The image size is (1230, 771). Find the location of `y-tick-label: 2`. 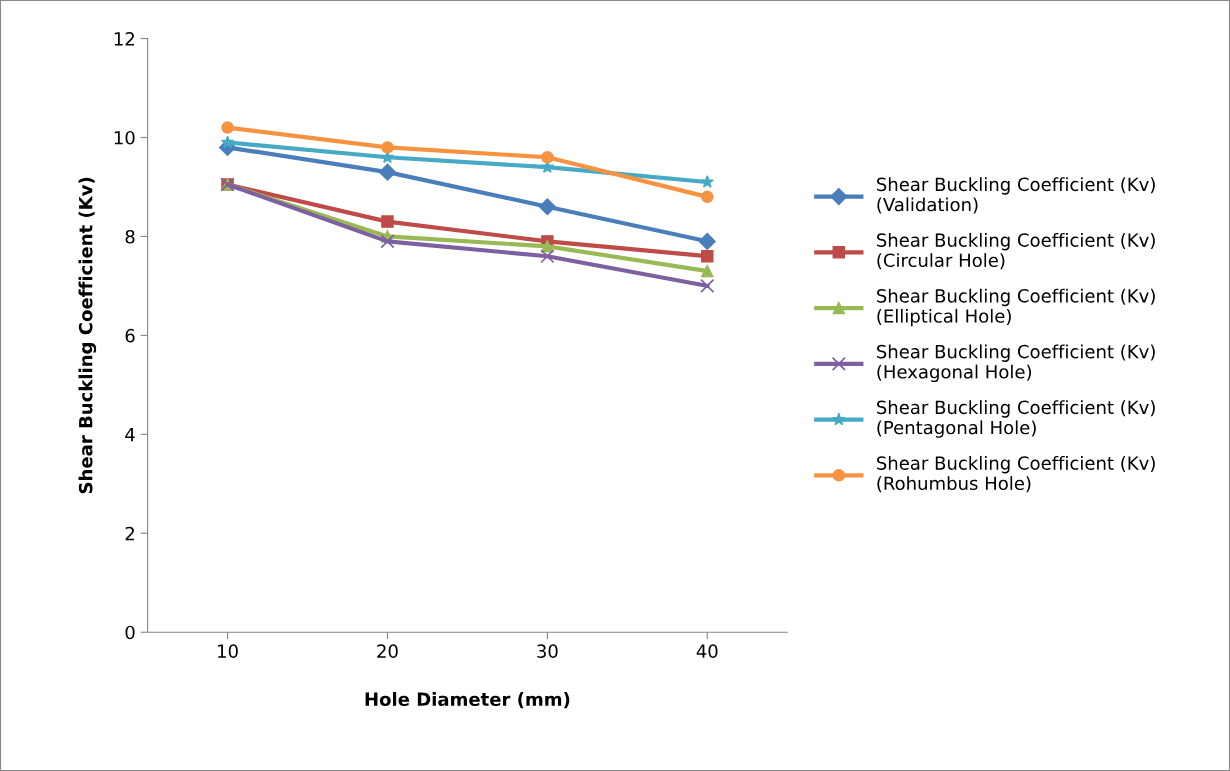

y-tick-label: 2 is located at coordinates (129, 533).